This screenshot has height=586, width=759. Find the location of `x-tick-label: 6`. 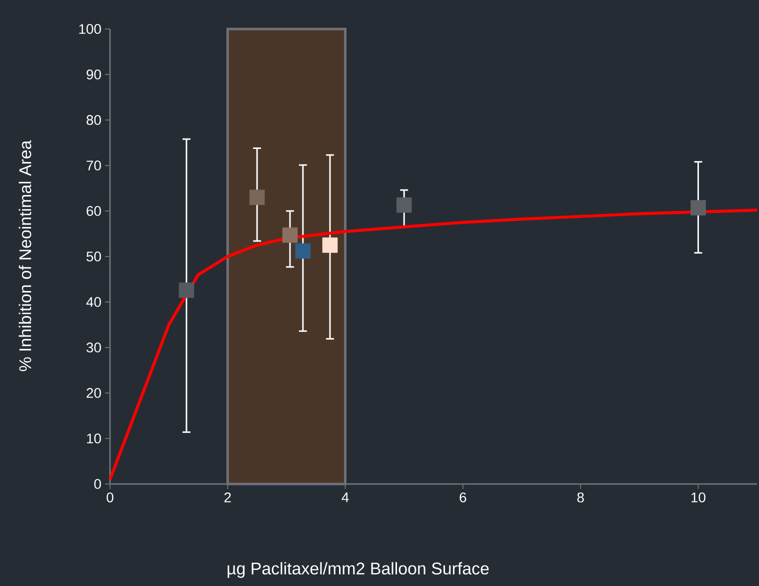

x-tick-label: 6 is located at coordinates (463, 497).